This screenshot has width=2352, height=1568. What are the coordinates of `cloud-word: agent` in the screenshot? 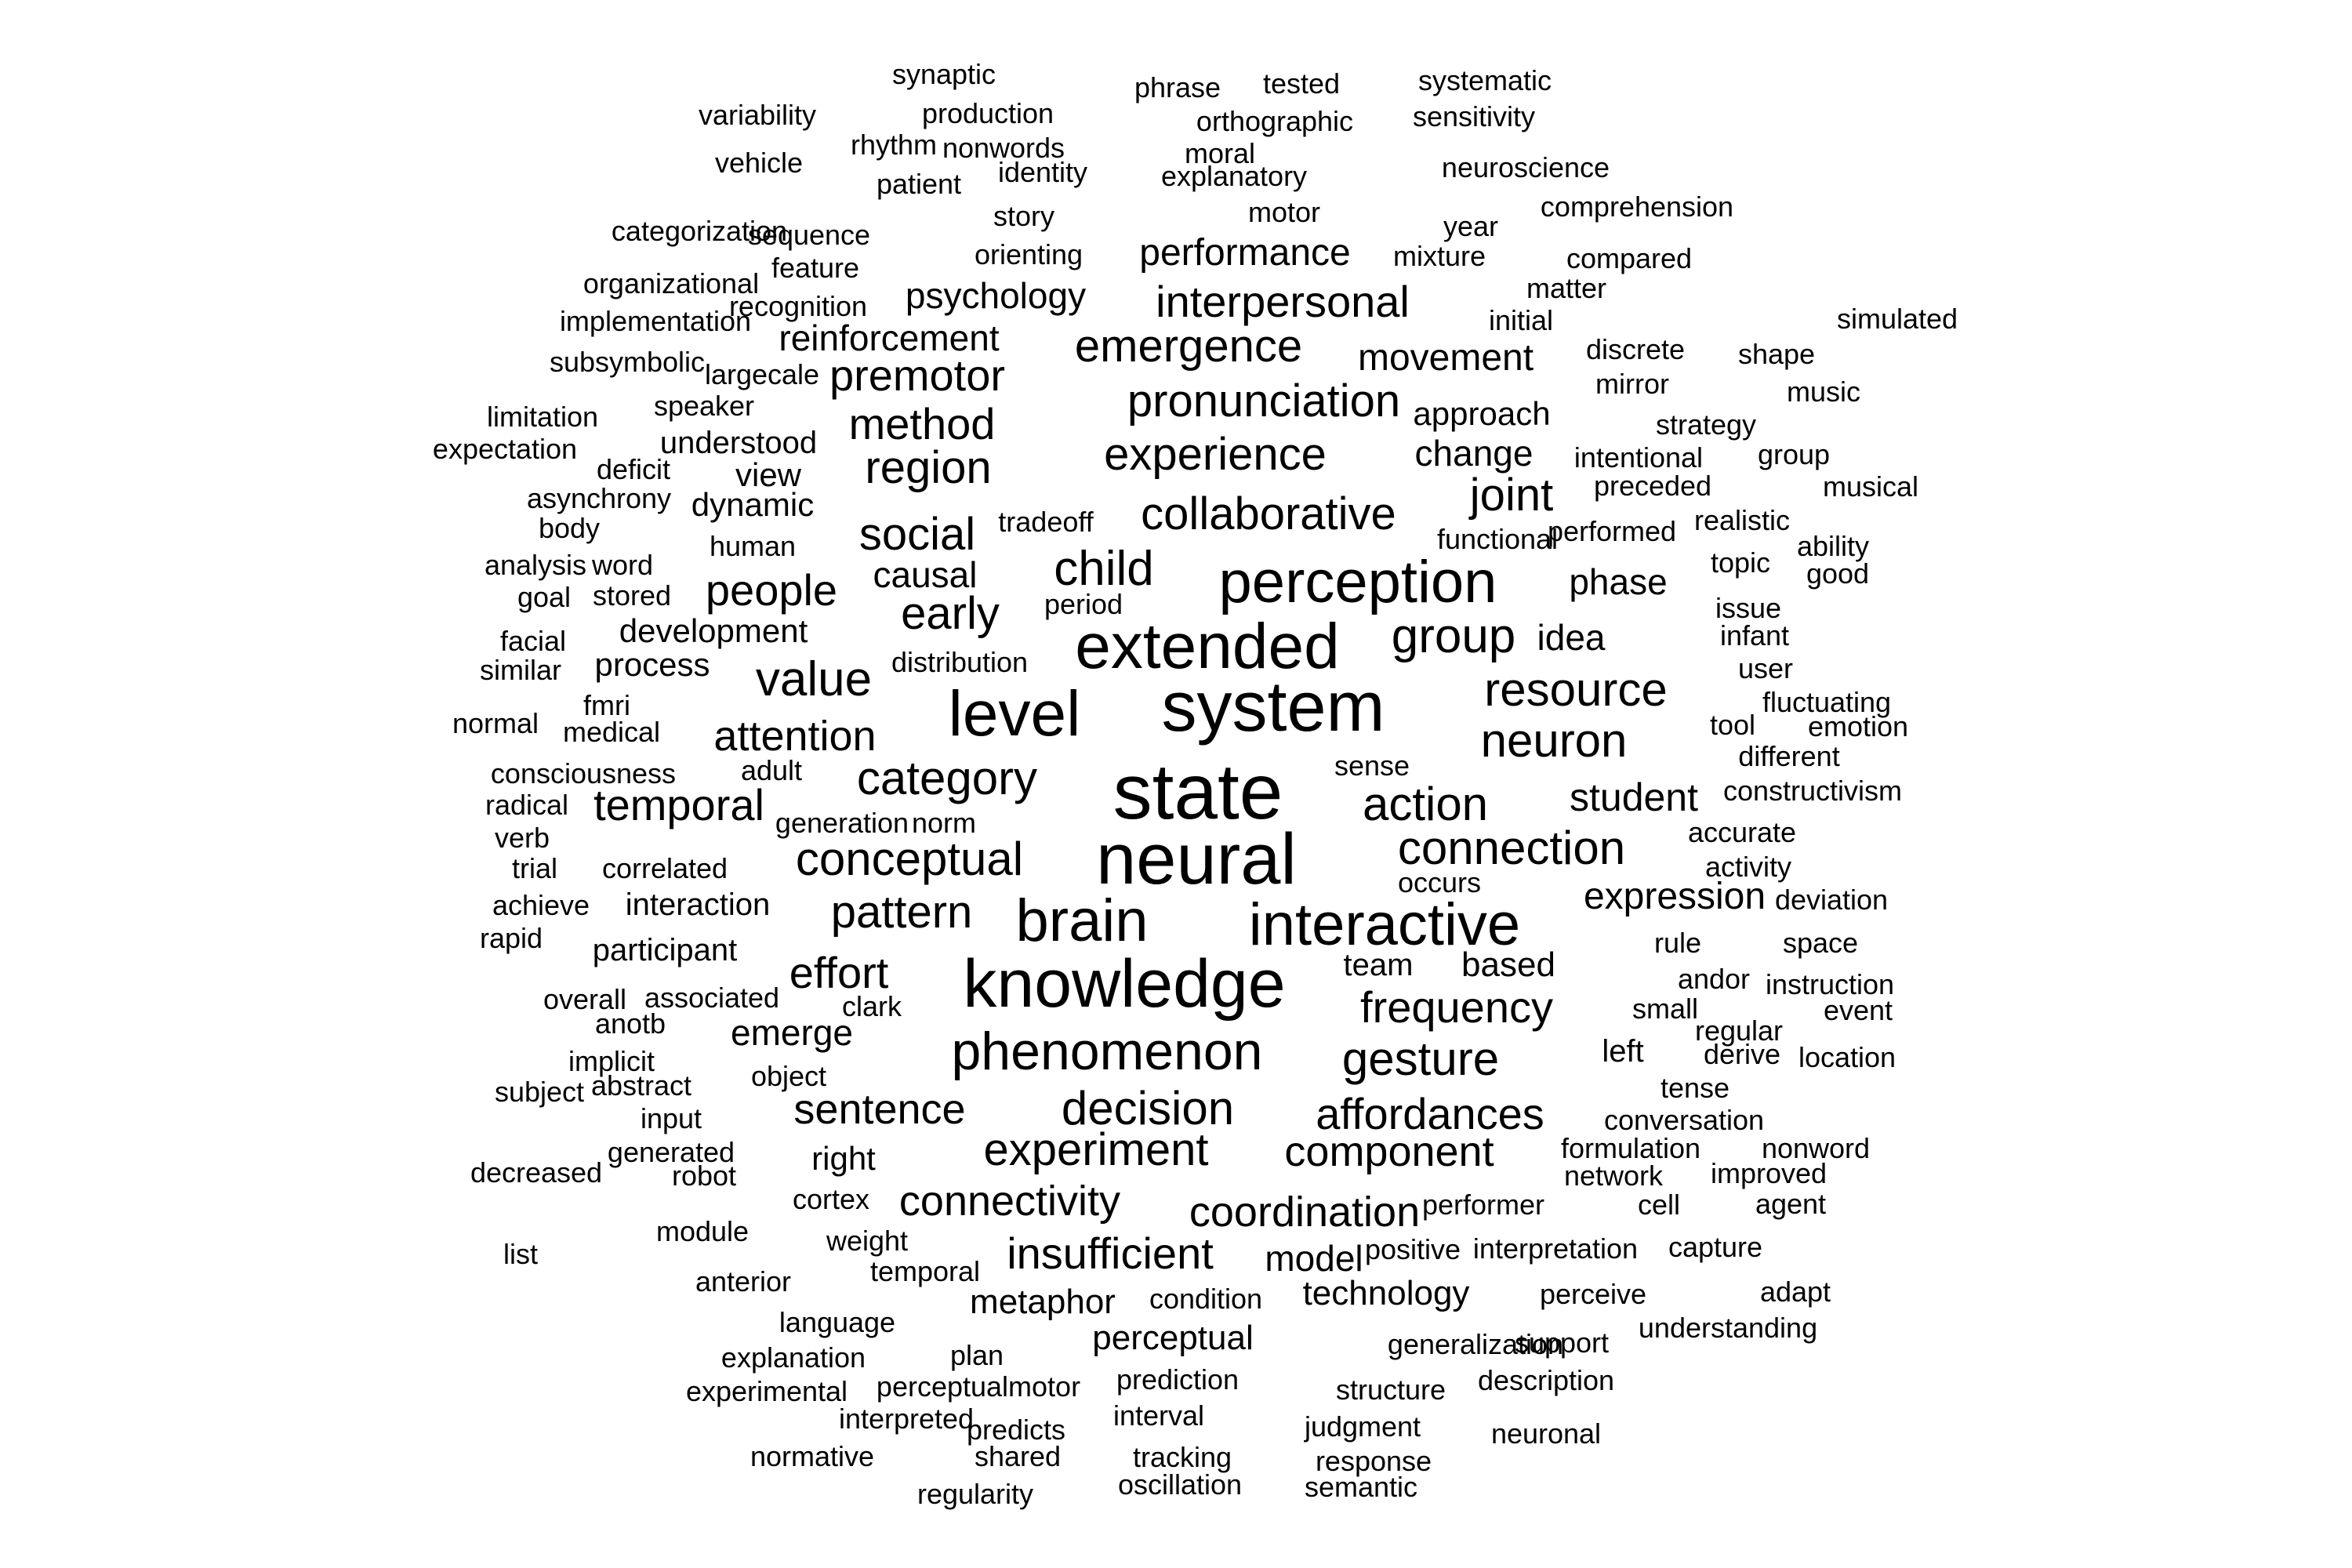 It's located at (1791, 1204).